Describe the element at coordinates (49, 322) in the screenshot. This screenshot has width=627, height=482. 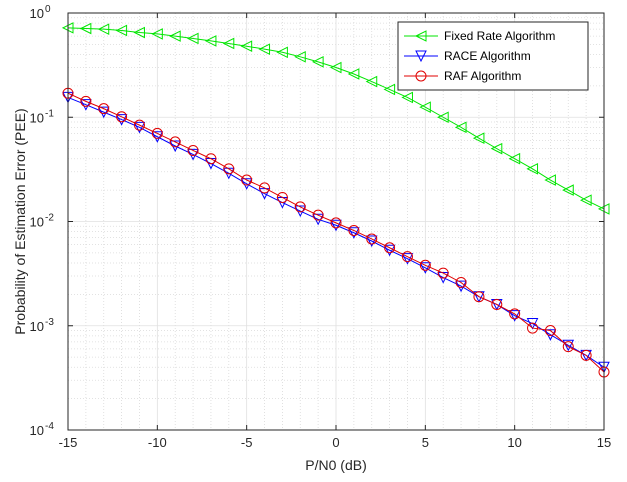
I see `y-tick-exponent: -3` at that location.